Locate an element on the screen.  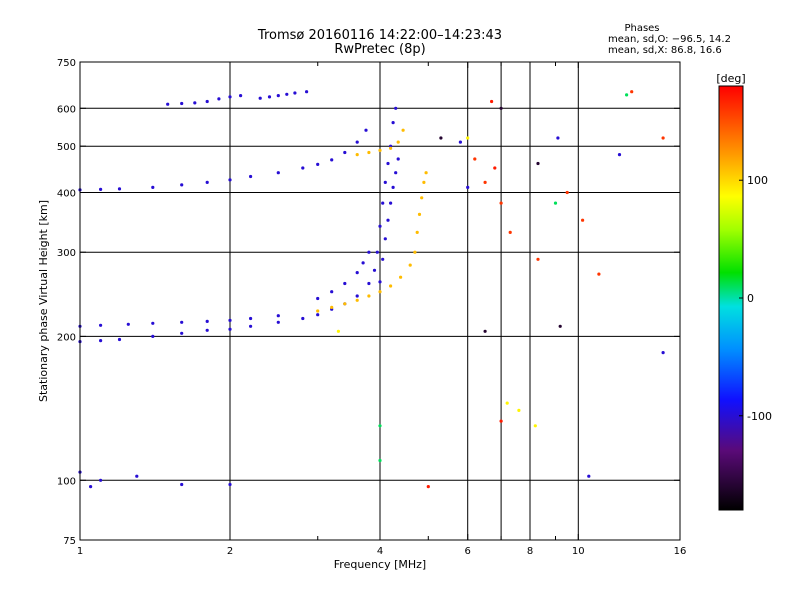
chart-subtitle: RwPretec (8p) is located at coordinates (379, 49).